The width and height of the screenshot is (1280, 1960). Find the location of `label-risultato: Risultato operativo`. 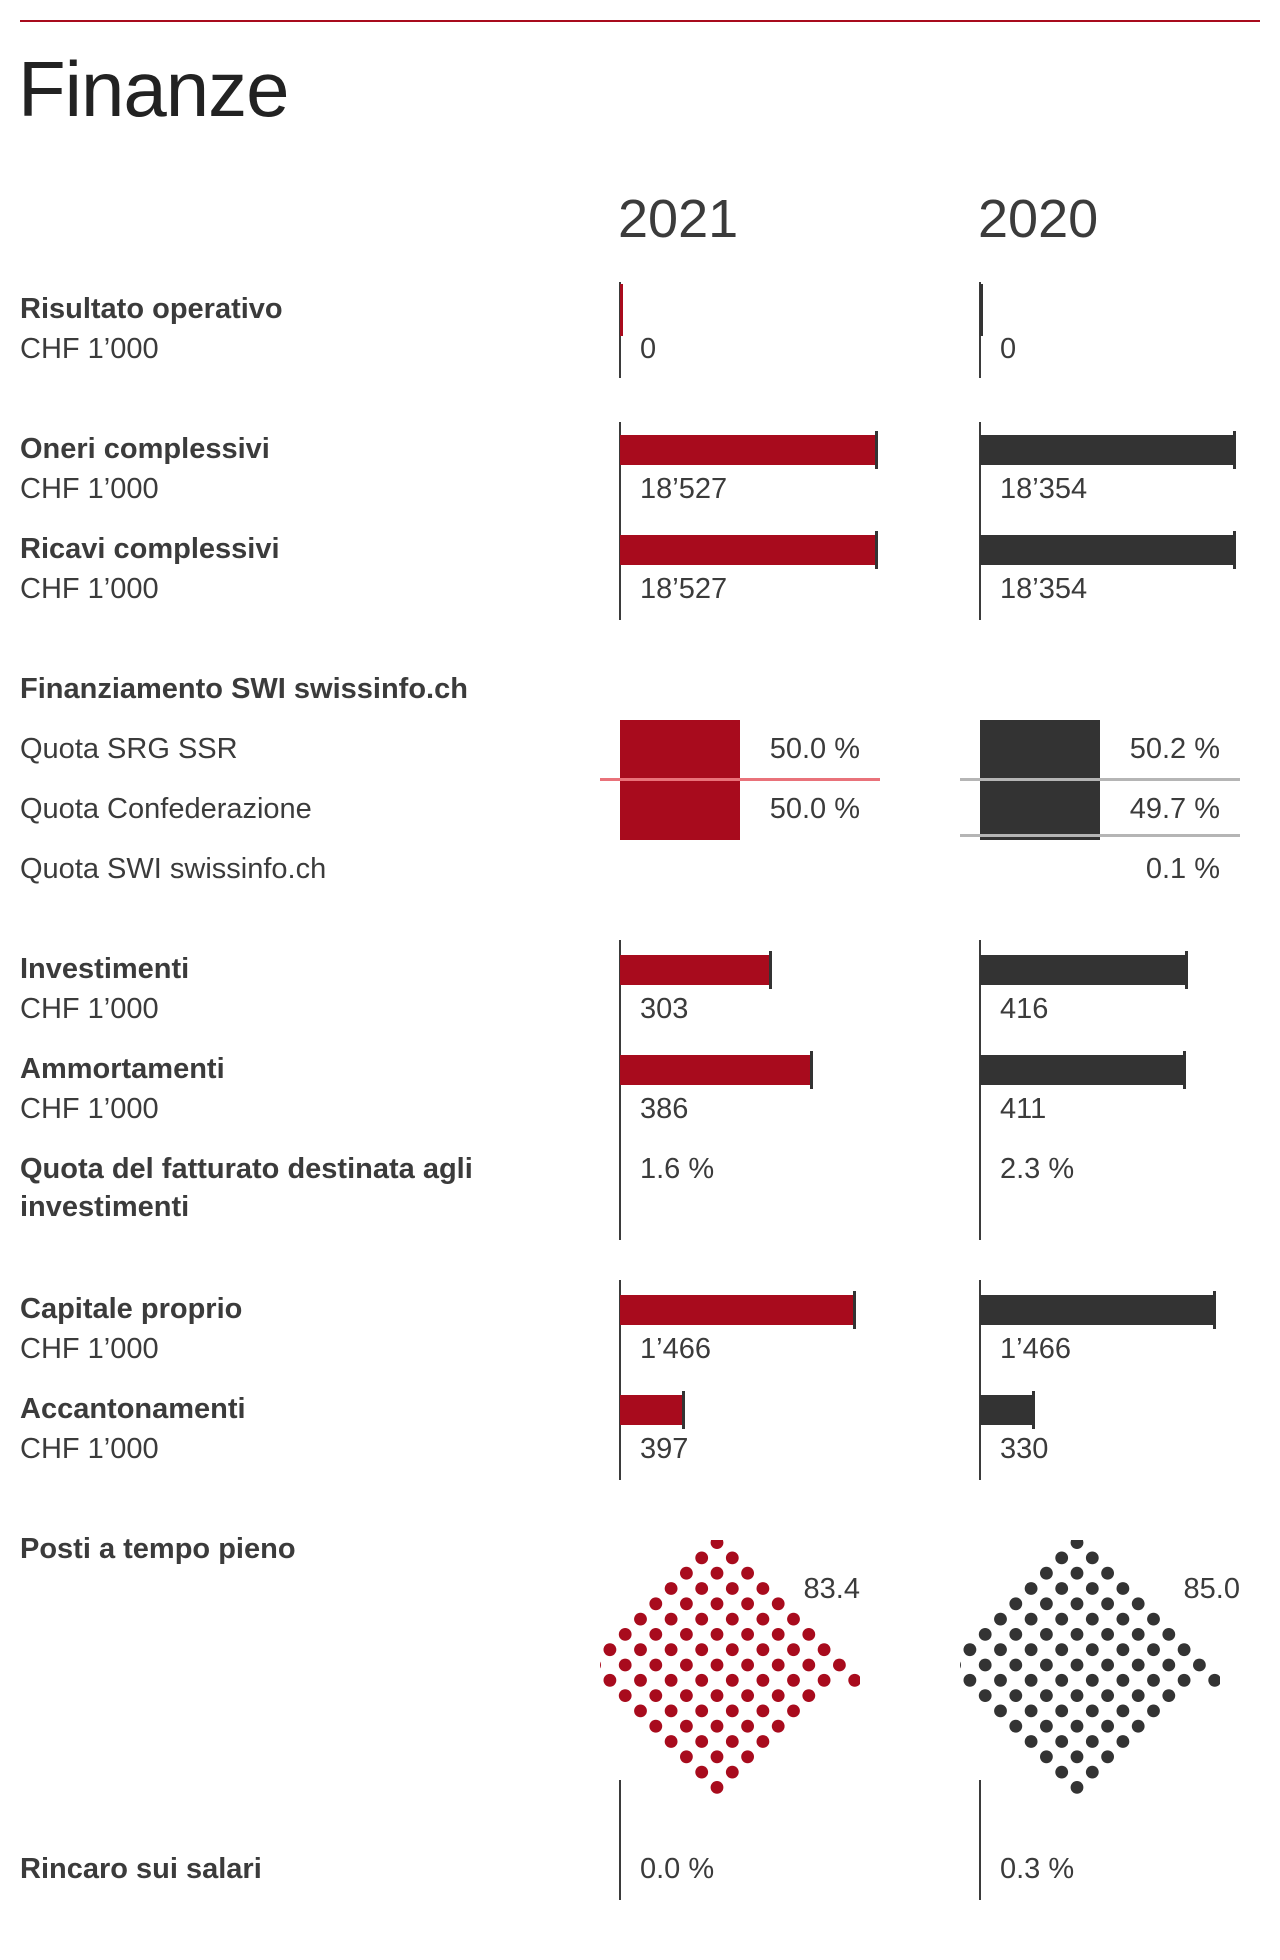

label-risultato: Risultato operativo is located at coordinates (151, 309).